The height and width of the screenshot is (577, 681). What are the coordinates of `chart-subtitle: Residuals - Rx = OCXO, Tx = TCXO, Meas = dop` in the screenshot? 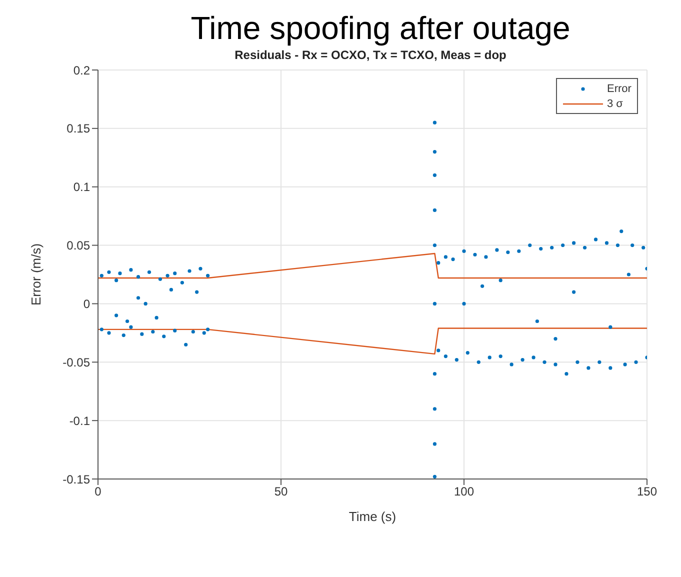 It's located at (371, 56).